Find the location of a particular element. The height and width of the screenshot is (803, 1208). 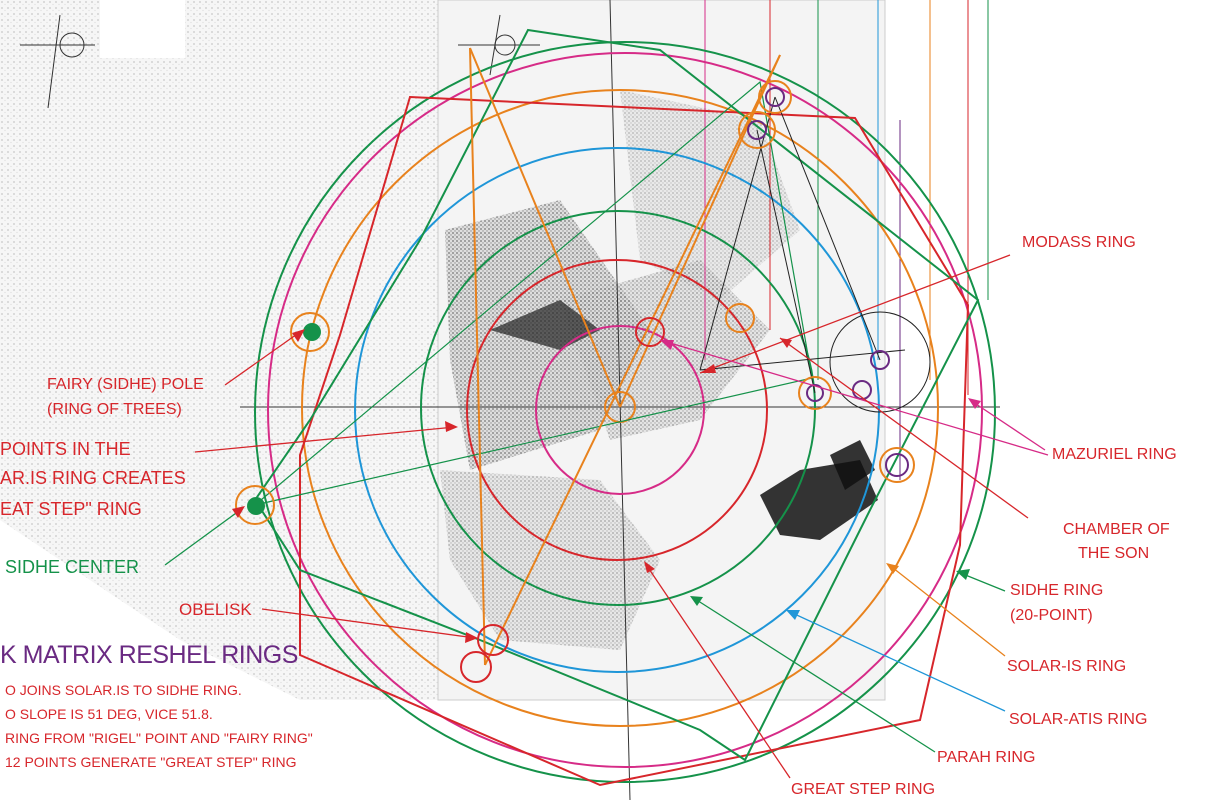

label-fairy-pole-line1: FAIRY (SIDHE) POLE is located at coordinates (125, 384).